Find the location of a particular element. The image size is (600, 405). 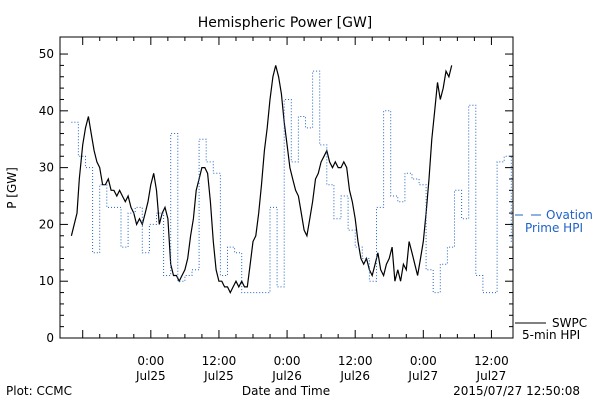

y-tick-label: 40 is located at coordinates (46, 111).